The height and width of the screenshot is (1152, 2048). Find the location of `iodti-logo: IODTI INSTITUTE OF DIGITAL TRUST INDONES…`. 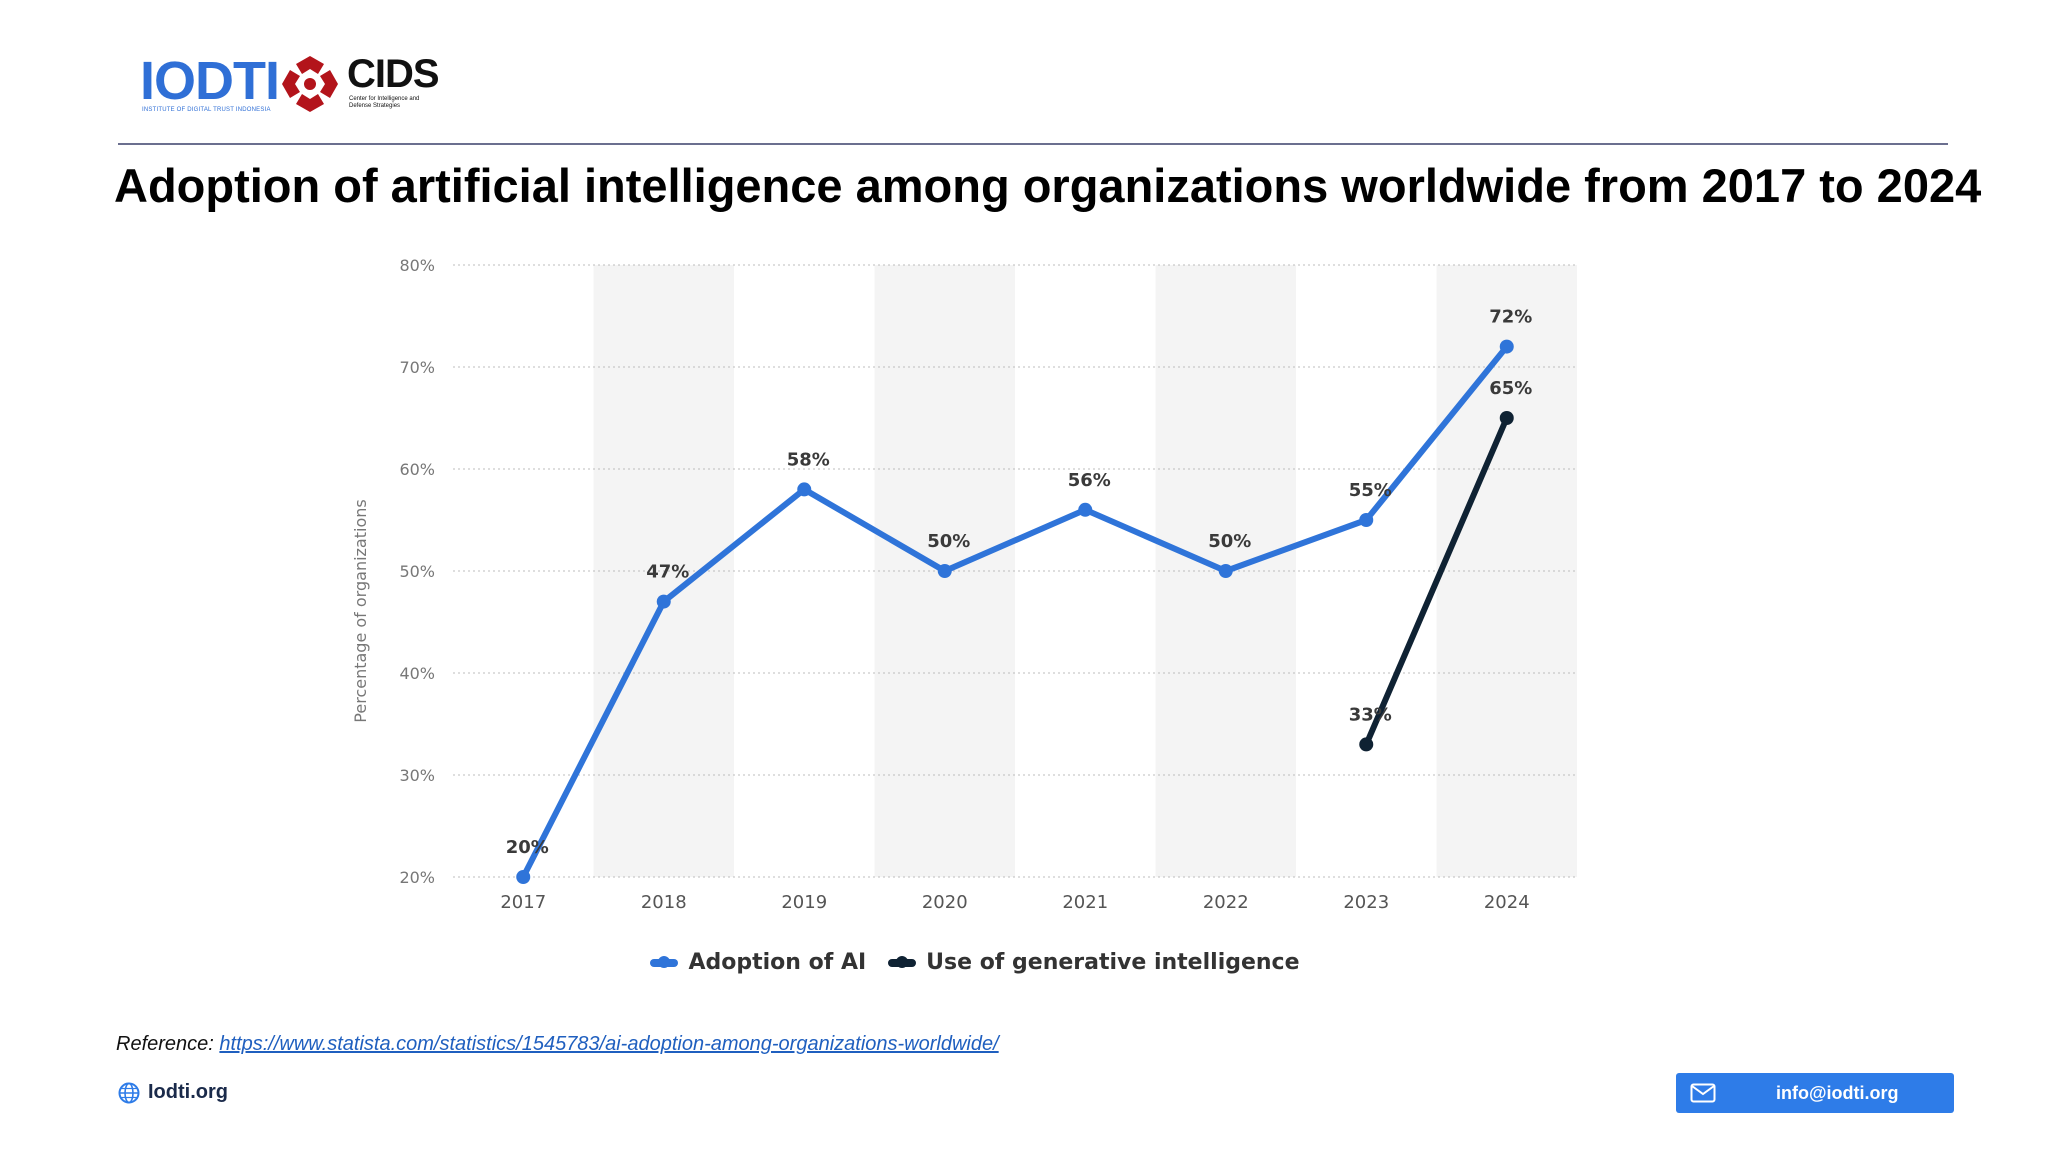

iodti-logo: IODTI INSTITUTE OF DIGITAL TRUST INDONES… is located at coordinates (210, 85).